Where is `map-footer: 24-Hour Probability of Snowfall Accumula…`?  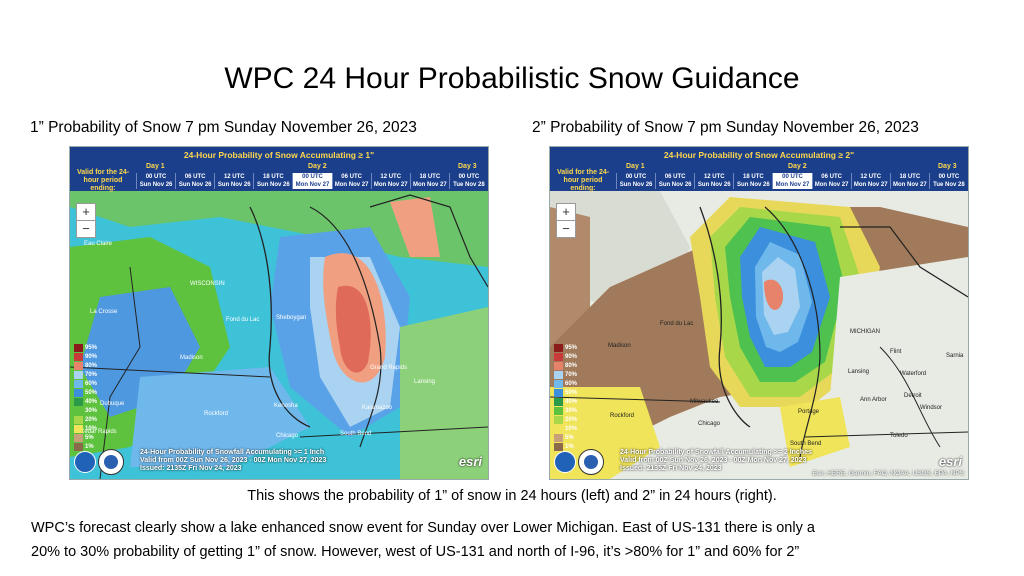
map-footer: 24-Hour Probability of Snowfall Accumula… is located at coordinates (716, 461).